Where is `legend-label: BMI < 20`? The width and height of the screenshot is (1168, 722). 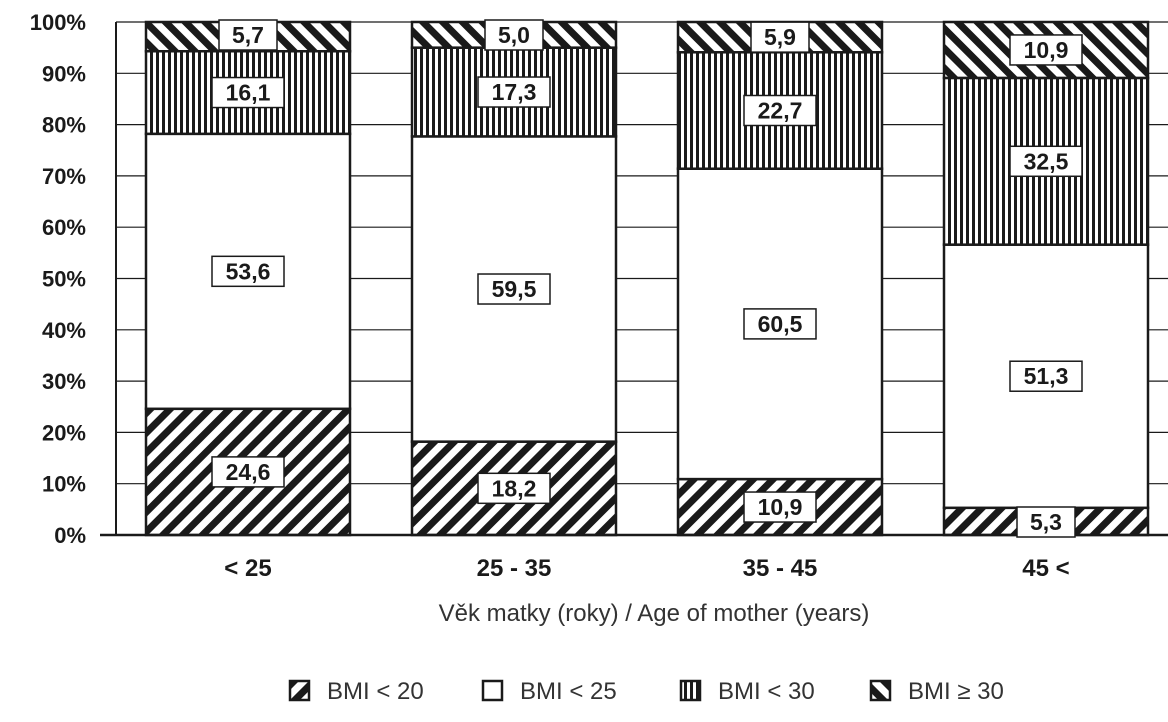 legend-label: BMI < 20 is located at coordinates (375, 691).